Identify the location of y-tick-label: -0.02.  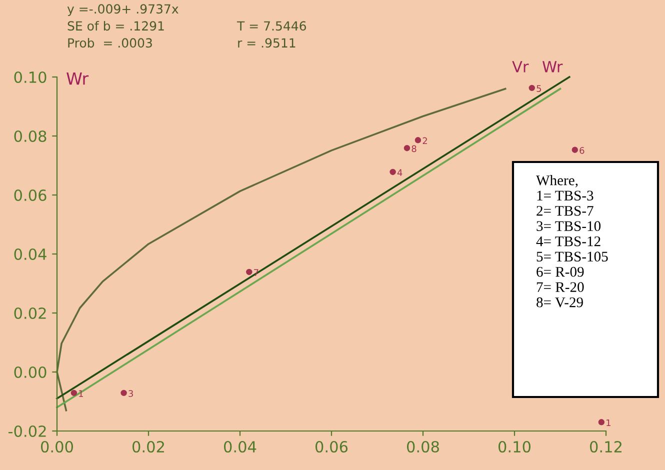
(27, 431).